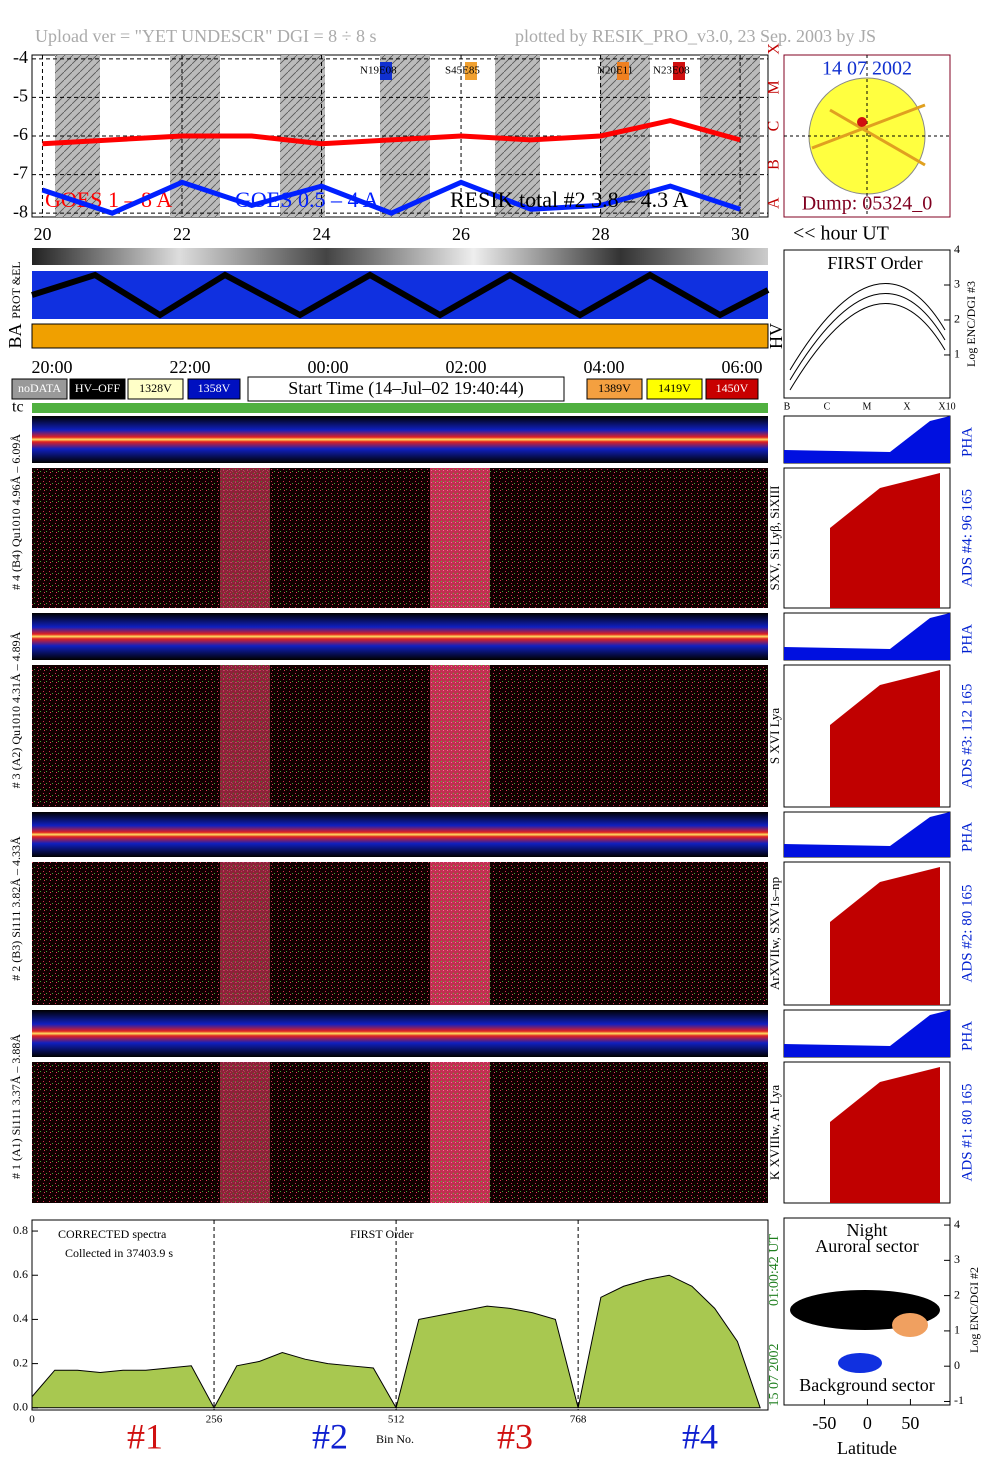  What do you see at coordinates (603, 367) in the screenshot?
I see `time-label: 04:00` at bounding box center [603, 367].